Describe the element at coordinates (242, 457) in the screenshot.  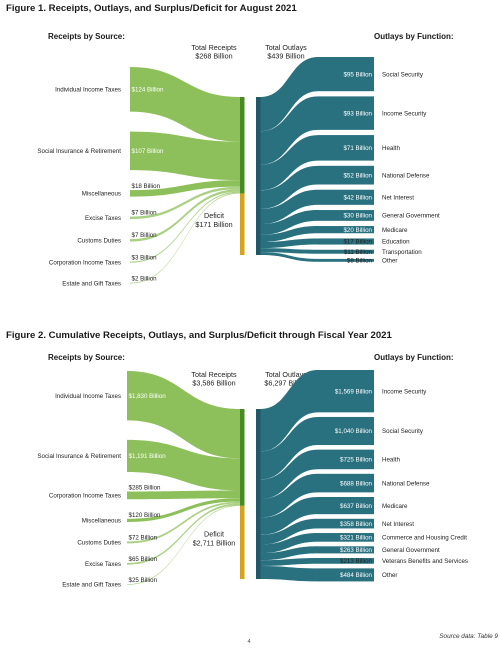
I see `receipts-bar` at that location.